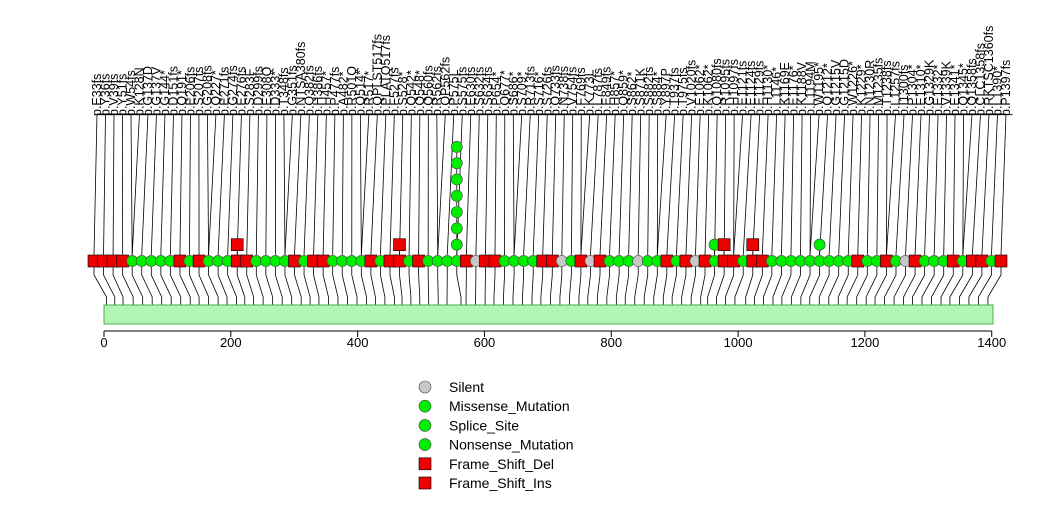 Image resolution: width=1047 pixels, height=524 pixels. Describe the element at coordinates (484, 425) in the screenshot. I see `legend-label: Splice_Site` at that location.